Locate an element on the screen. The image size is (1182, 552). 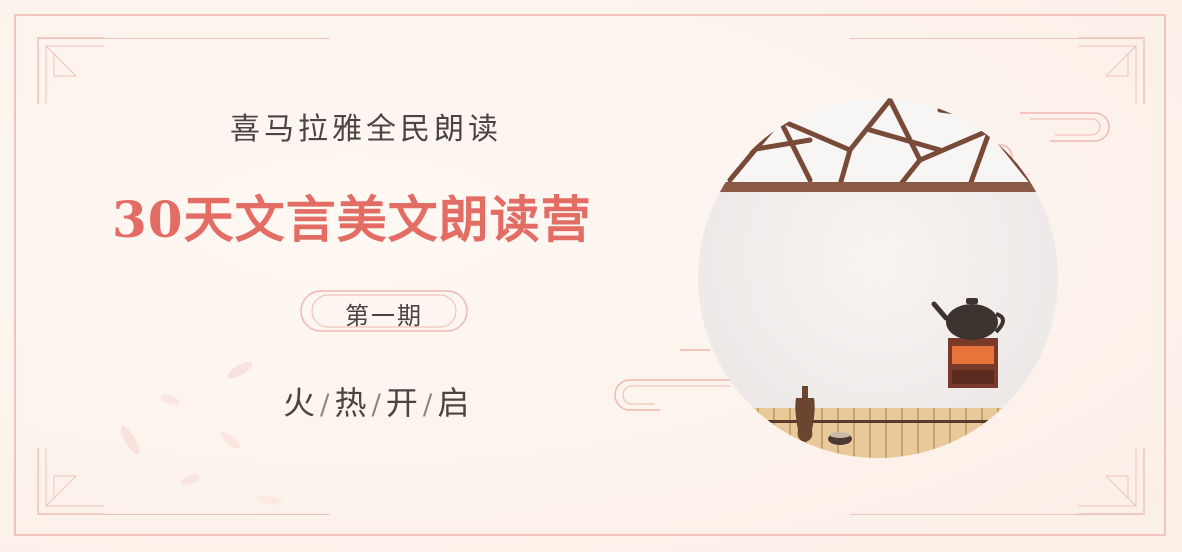
cloud-swirl-icon is located at coordinates (672, 380).